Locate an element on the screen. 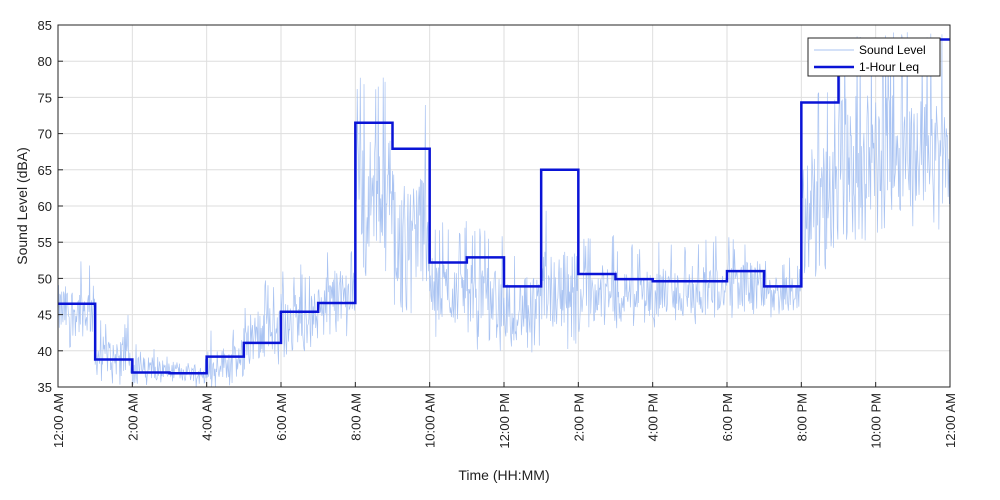 Image resolution: width=1000 pixels, height=500 pixels. y-tick-label: 45 is located at coordinates (45, 315).